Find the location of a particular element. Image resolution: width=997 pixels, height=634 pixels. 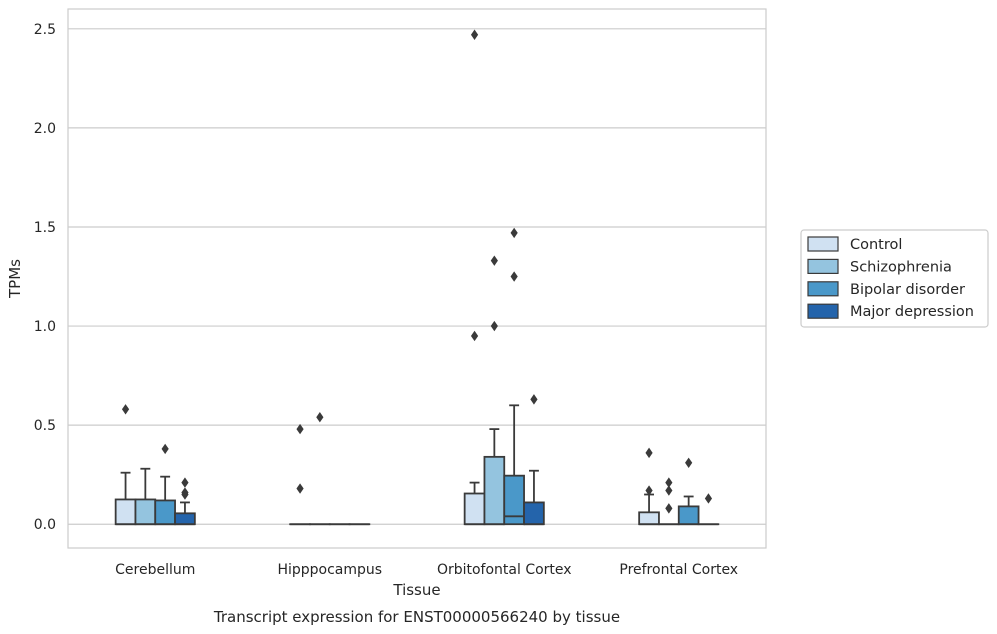

y-tick-label: 0.0 is located at coordinates (45, 525).